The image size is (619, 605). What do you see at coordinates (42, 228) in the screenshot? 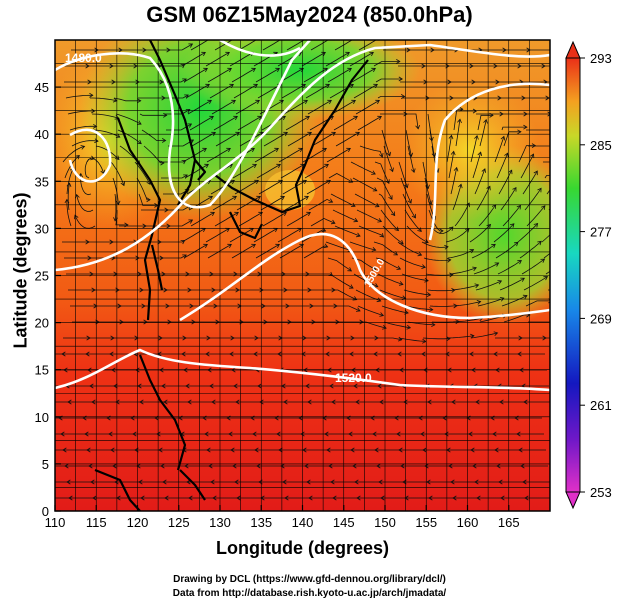
I see `y-tick-label: 30` at bounding box center [42, 228].